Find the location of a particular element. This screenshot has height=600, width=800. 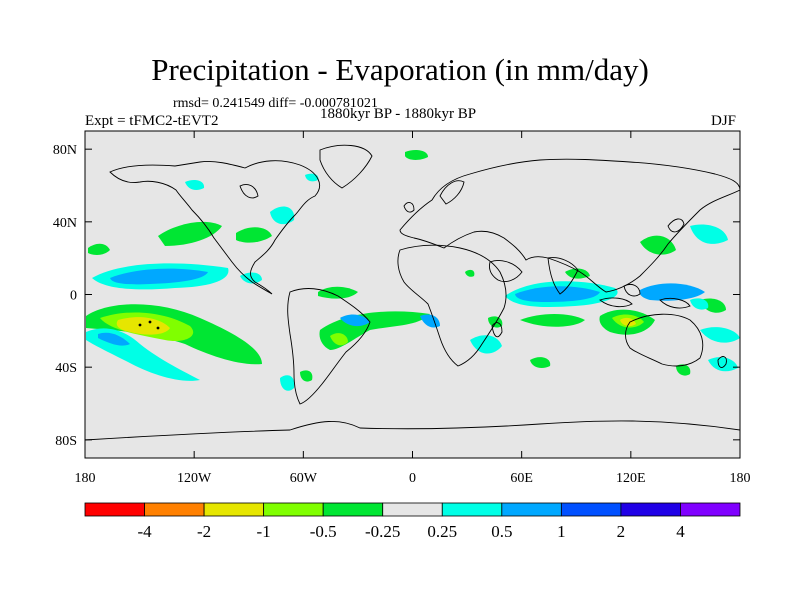

coast-japan is located at coordinates (676, 225).